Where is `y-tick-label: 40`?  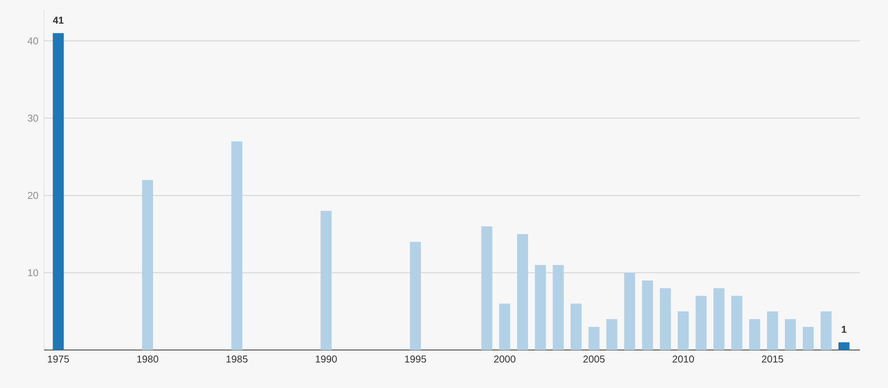 y-tick-label: 40 is located at coordinates (33, 40).